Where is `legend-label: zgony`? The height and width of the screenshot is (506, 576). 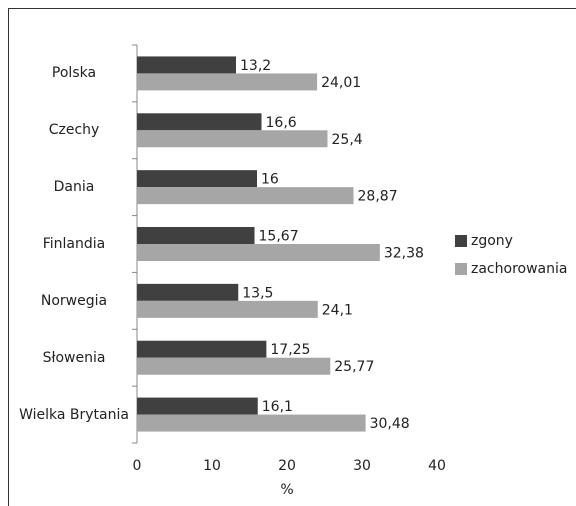 legend-label: zgony is located at coordinates (492, 241).